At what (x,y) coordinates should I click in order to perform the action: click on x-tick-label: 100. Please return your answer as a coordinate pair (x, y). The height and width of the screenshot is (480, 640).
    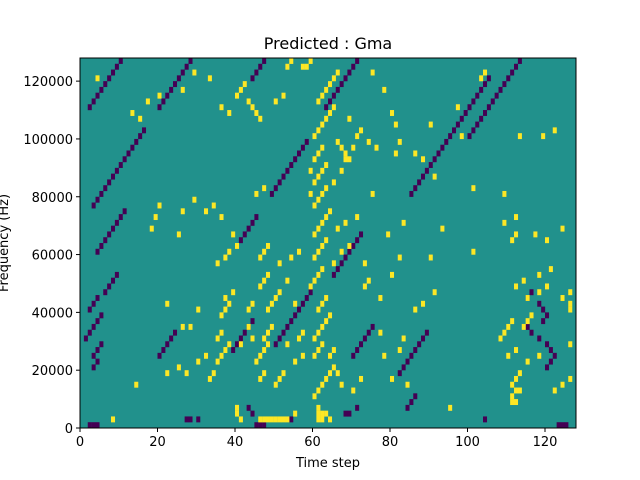
    Looking at the image, I should click on (467, 442).